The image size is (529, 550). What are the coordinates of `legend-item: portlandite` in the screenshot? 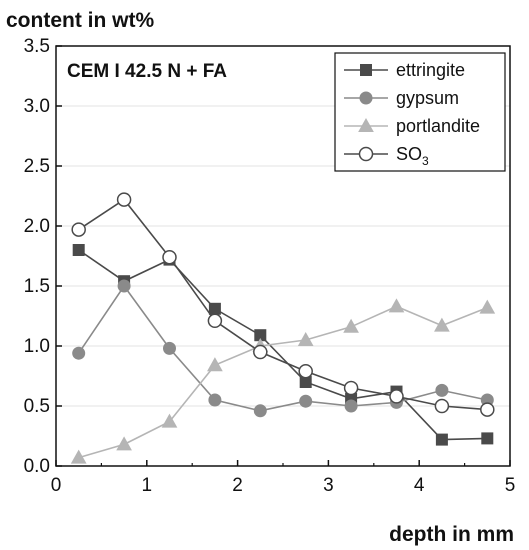 It's located at (412, 126).